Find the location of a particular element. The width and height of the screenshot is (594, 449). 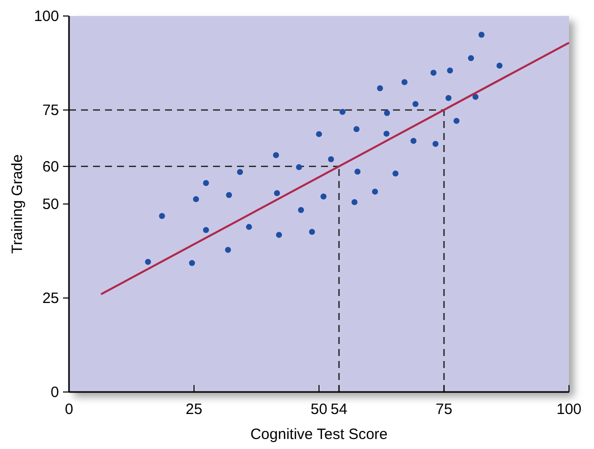

y-tick-label: 100 is located at coordinates (46, 16).